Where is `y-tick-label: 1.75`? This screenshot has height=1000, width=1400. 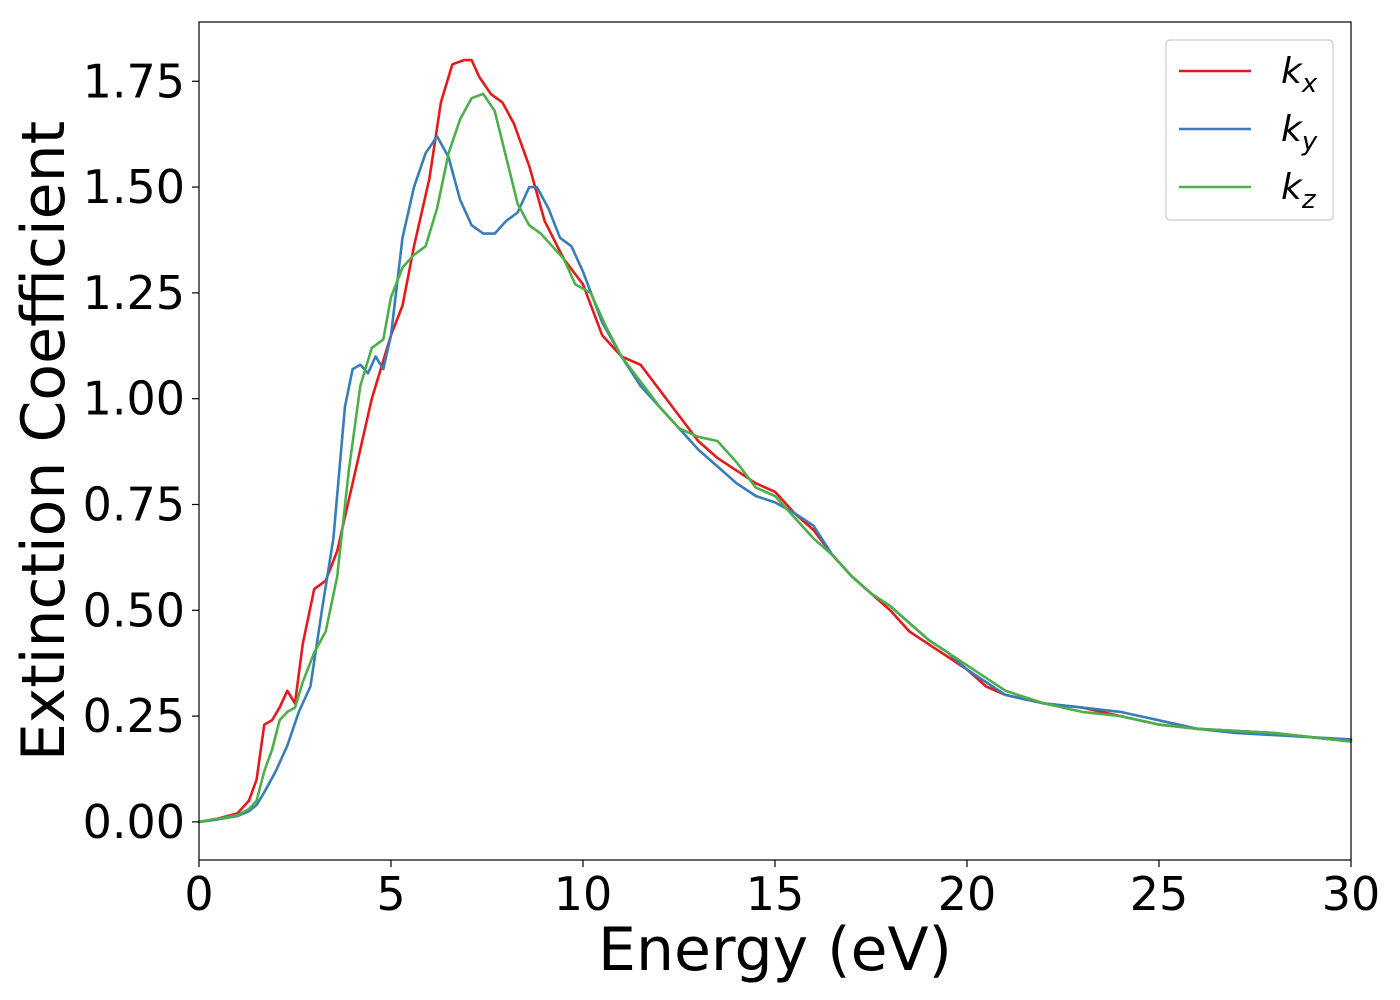
y-tick-label: 1.75 is located at coordinates (134, 81).